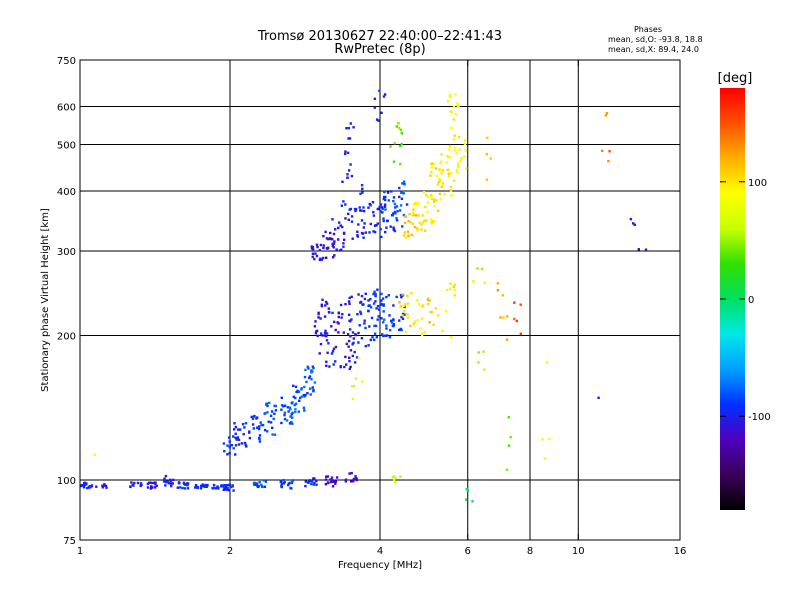 The height and width of the screenshot is (600, 800). What do you see at coordinates (530, 551) in the screenshot?
I see `x-tick-label: 8` at bounding box center [530, 551].